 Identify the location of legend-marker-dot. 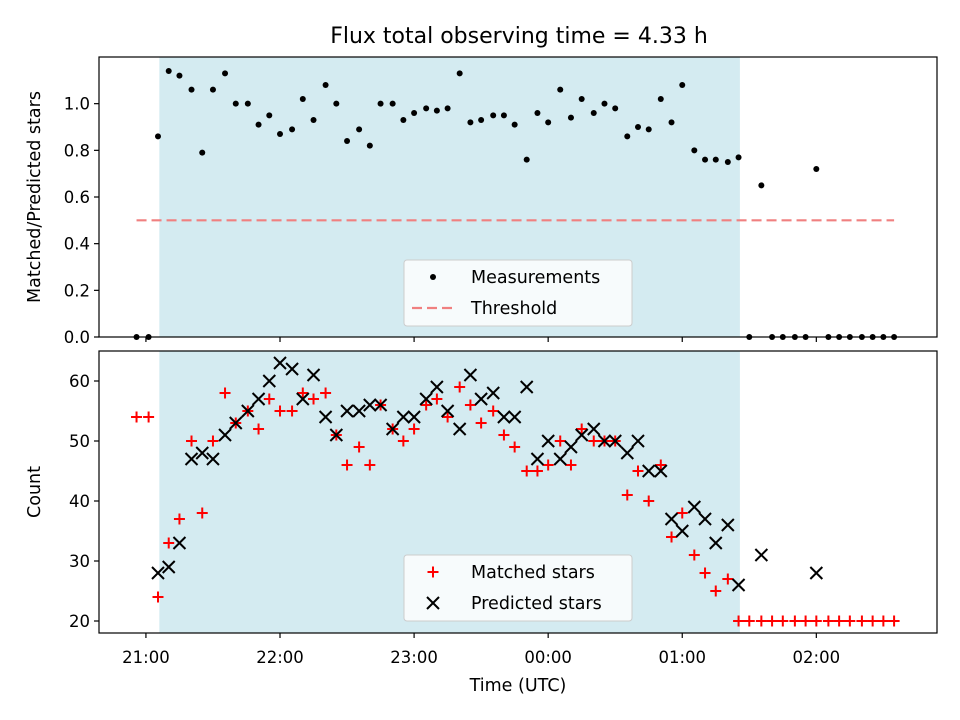
(433, 277).